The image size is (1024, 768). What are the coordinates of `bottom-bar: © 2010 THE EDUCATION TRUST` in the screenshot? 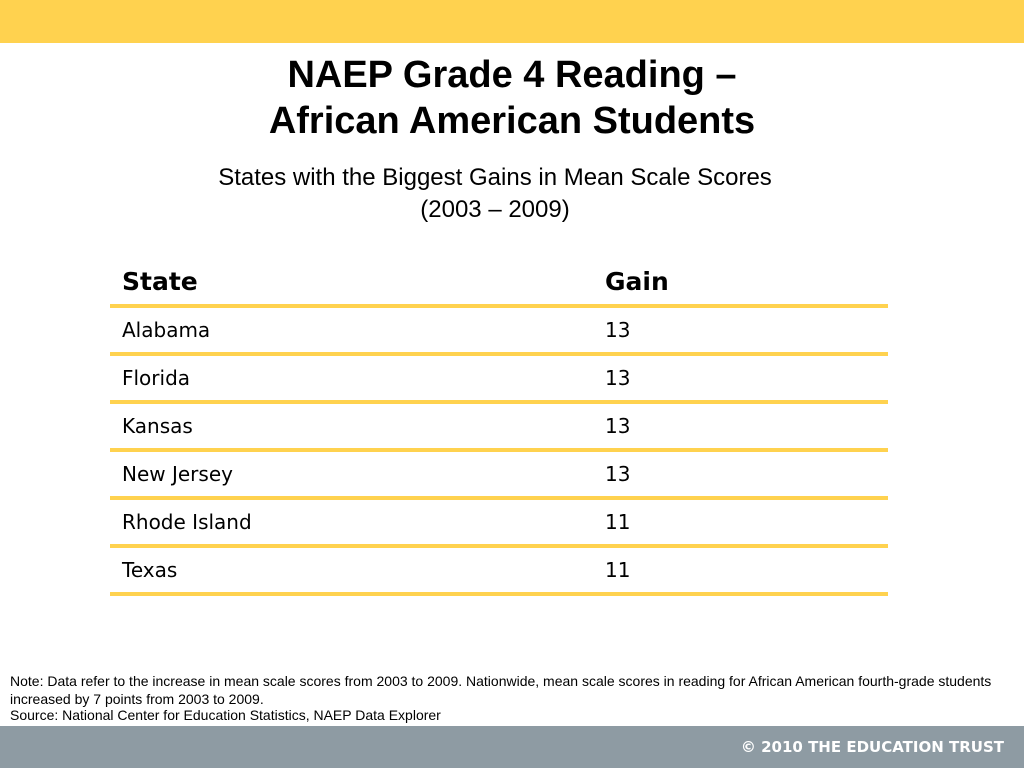 It's located at (512, 747).